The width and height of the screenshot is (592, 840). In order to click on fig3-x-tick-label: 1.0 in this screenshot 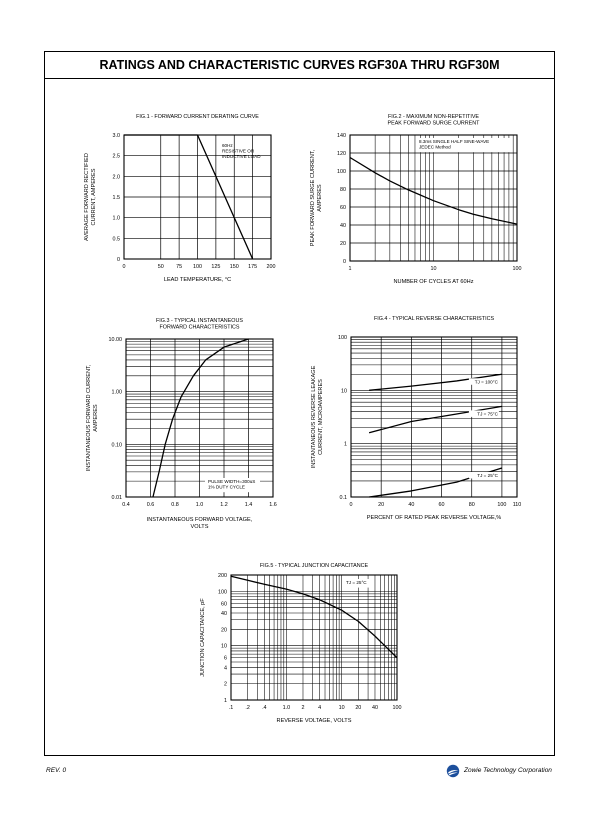, I will do `click(200, 505)`.